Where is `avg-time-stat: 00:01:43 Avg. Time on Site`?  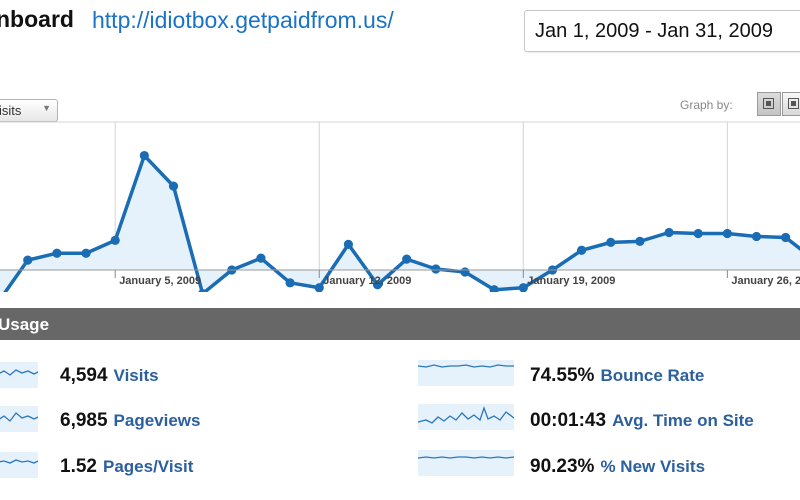
avg-time-stat: 00:01:43 Avg. Time on Site is located at coordinates (642, 421).